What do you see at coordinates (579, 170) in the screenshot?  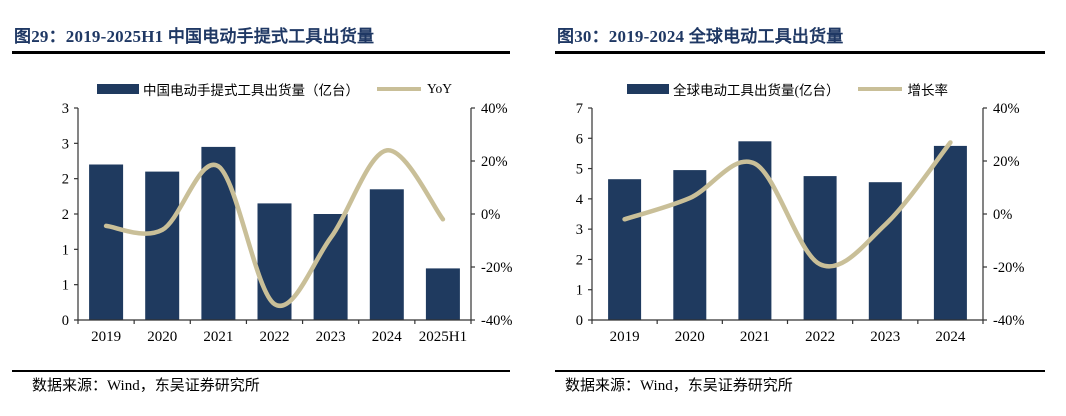 I see `left-axis-tick-label: 5` at bounding box center [579, 170].